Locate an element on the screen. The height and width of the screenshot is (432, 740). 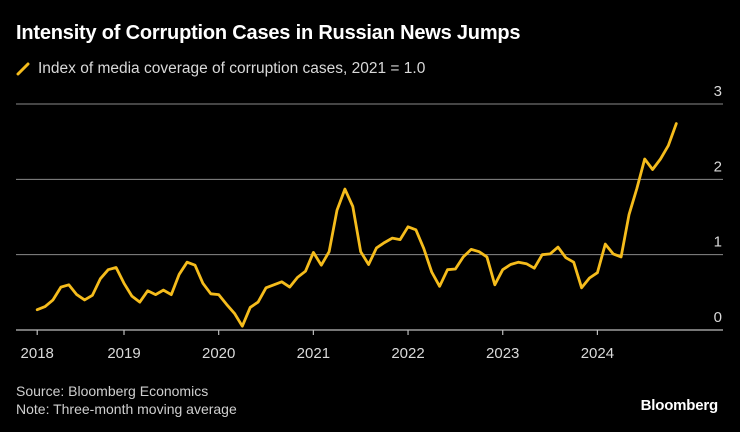
y-axis-labels: 0 1 2 3 is located at coordinates (718, 204).